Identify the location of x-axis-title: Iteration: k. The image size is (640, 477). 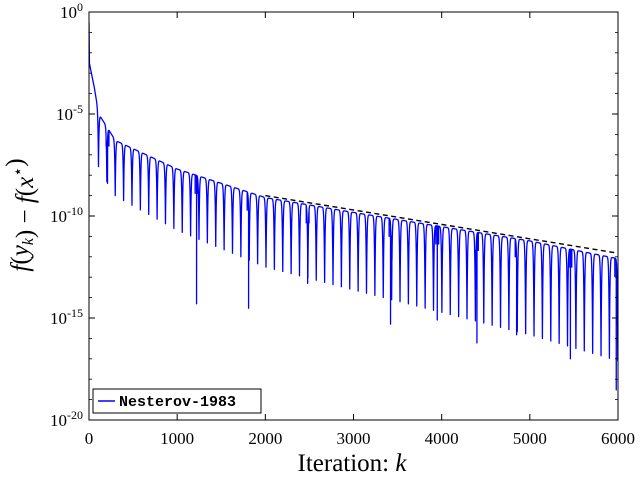
(353, 463).